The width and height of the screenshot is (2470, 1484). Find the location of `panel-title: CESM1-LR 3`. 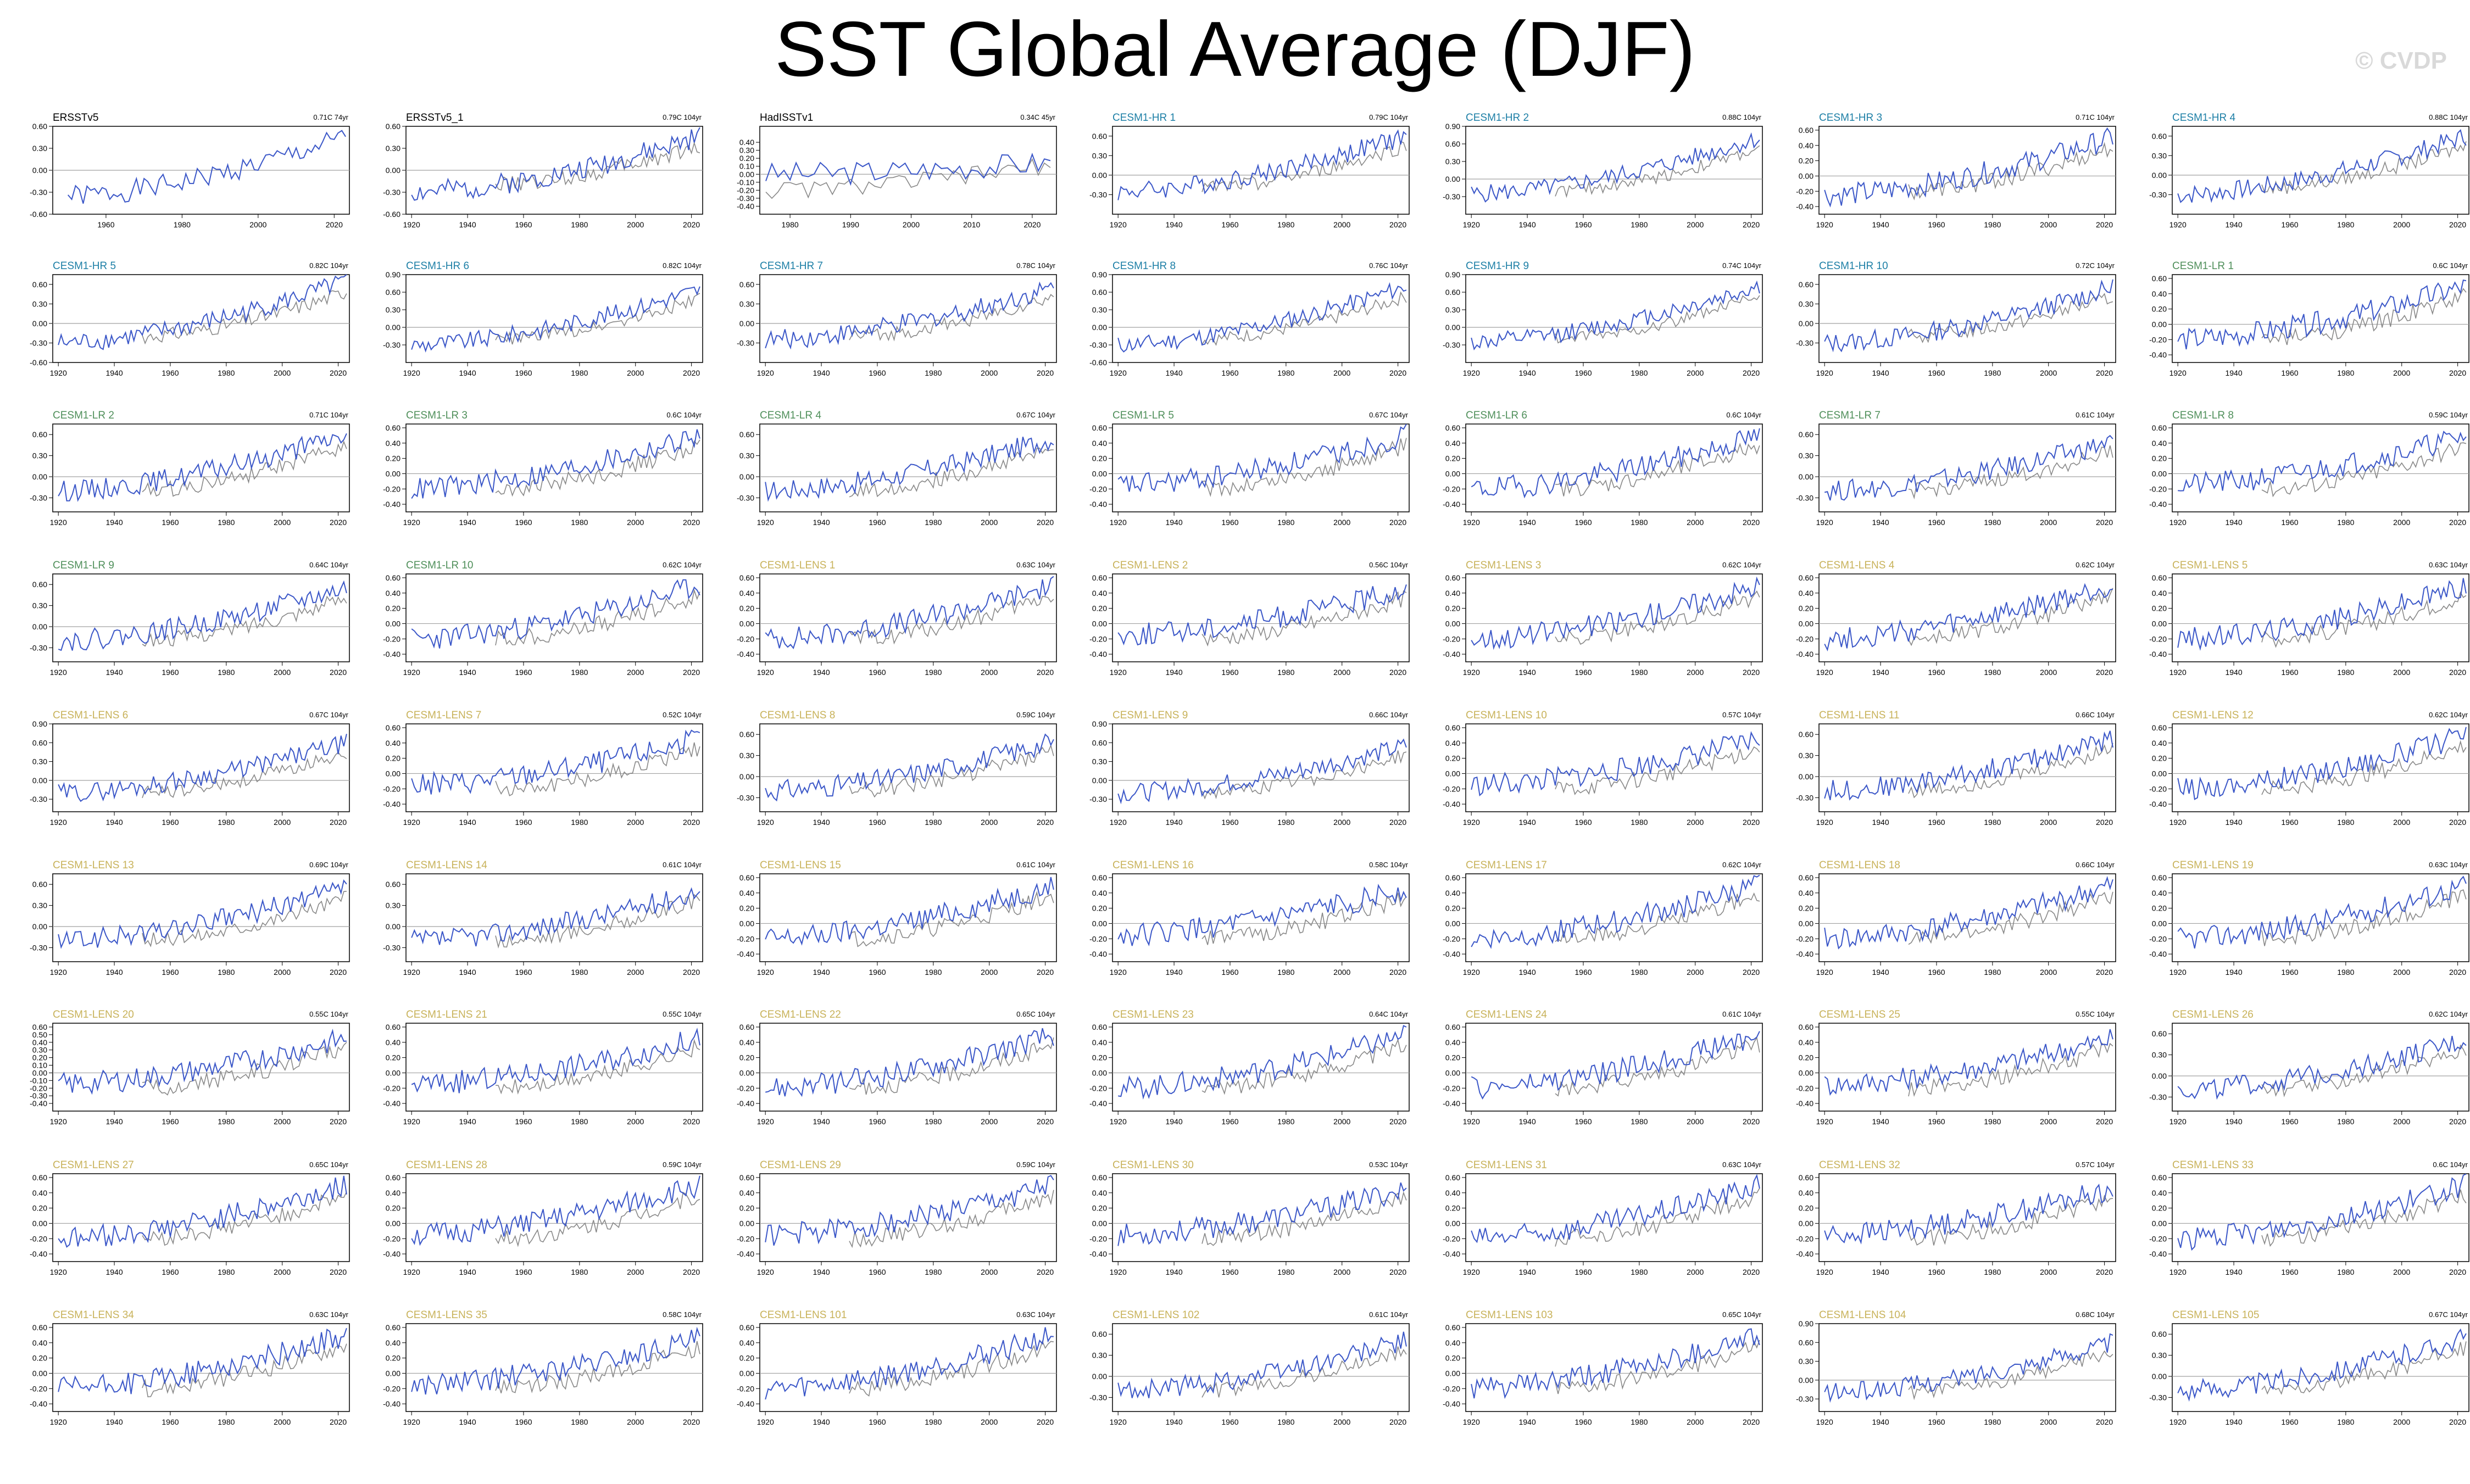

panel-title: CESM1-LR 3 is located at coordinates (437, 415).